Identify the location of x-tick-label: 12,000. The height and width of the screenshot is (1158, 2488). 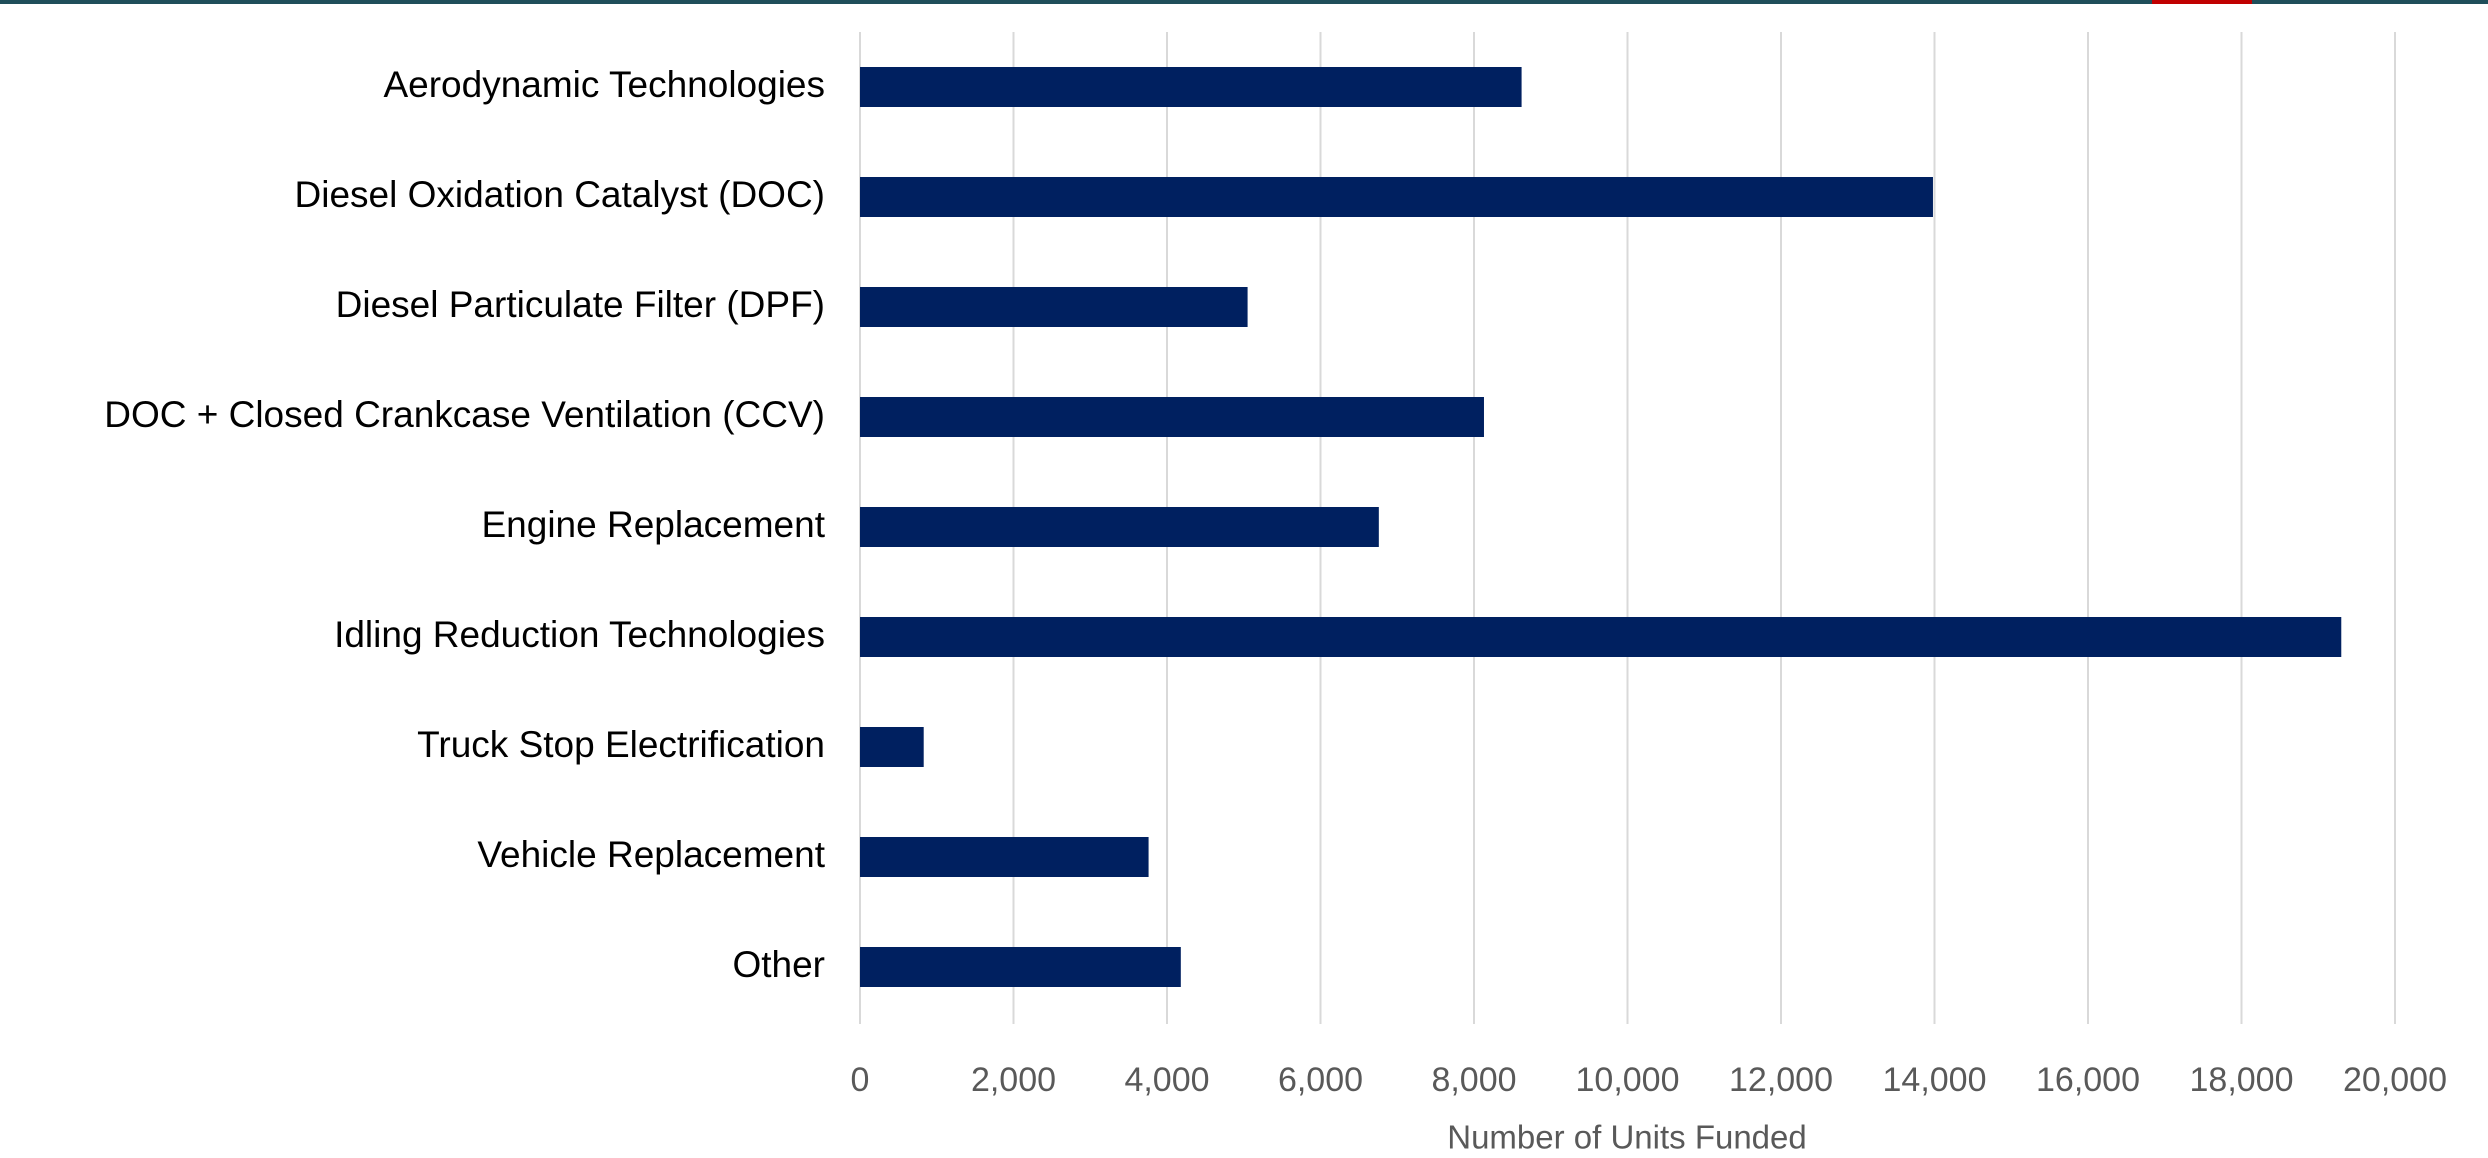
(1781, 1080).